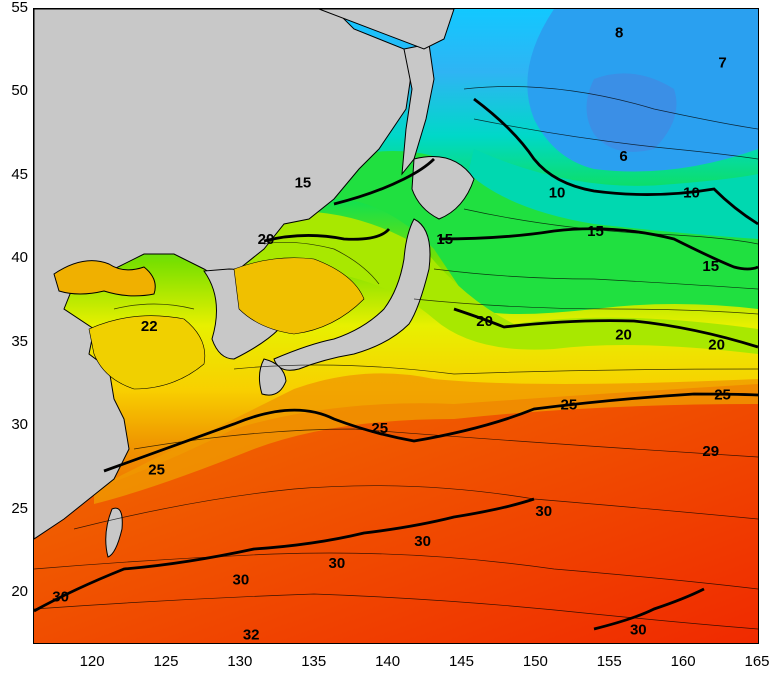 The width and height of the screenshot is (772, 675). What do you see at coordinates (19, 591) in the screenshot?
I see `latitude-tick-label: 20` at bounding box center [19, 591].